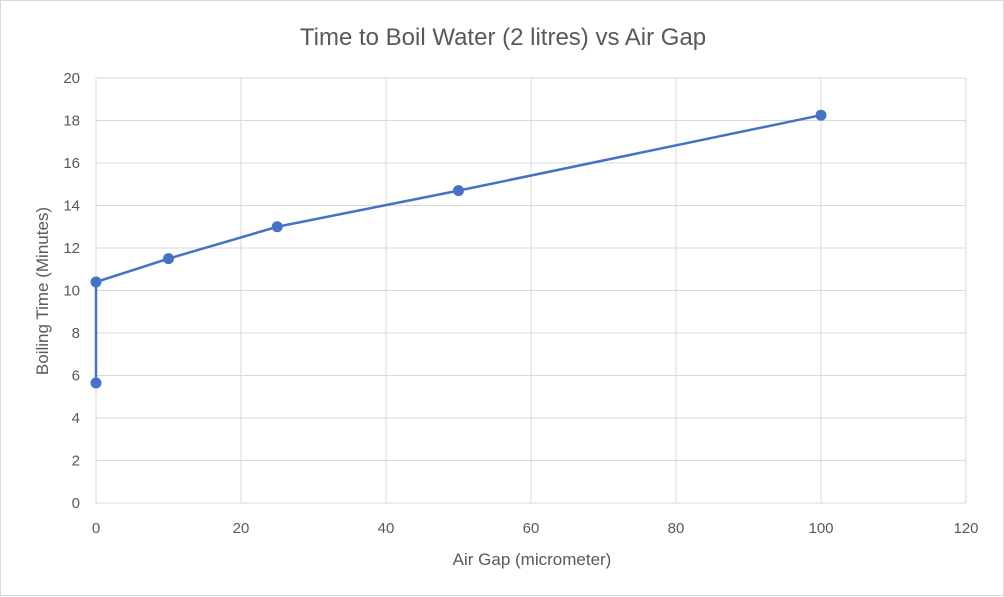 This screenshot has width=1004, height=597. Describe the element at coordinates (820, 528) in the screenshot. I see `x-tick-label: 100` at that location.